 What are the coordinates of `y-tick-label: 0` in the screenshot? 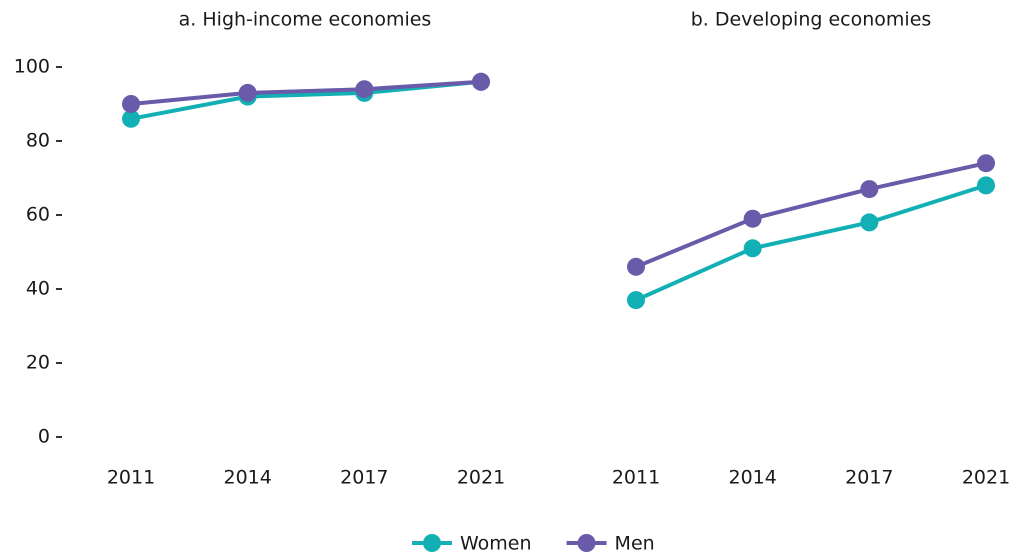 It's located at (44, 437).